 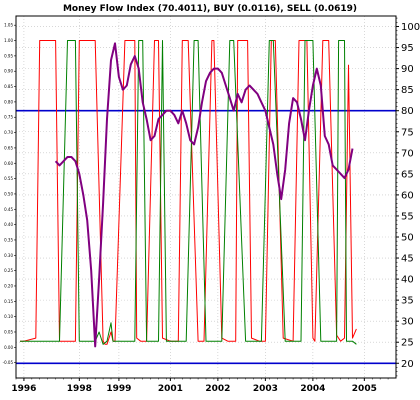 What do you see at coordinates (8, 224) in the screenshot?
I see `left-tick-label: 0.40` at bounding box center [8, 224].